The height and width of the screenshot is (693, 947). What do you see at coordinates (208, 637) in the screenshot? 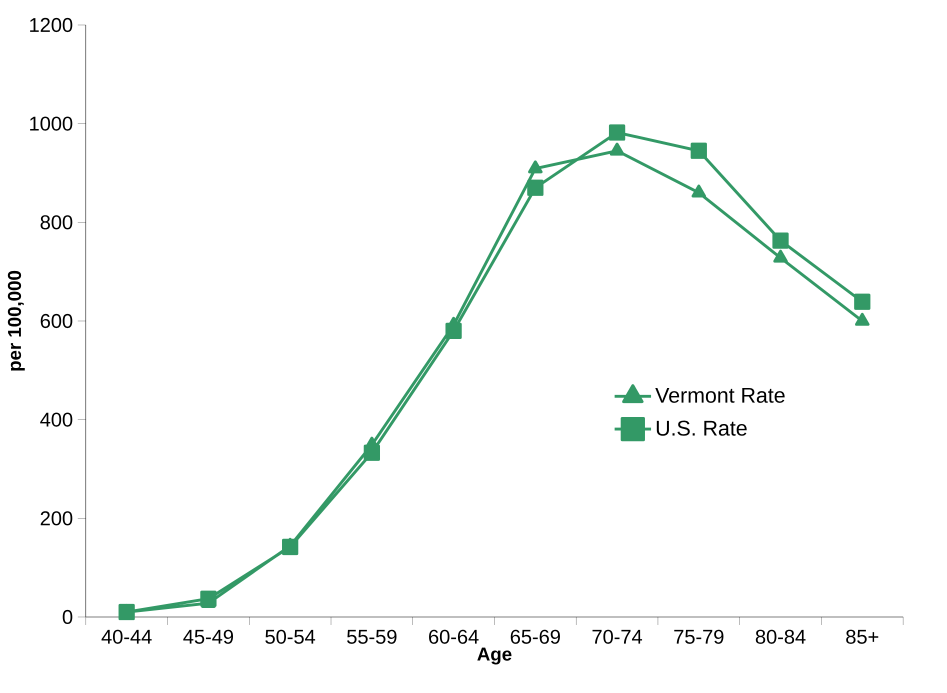
I see `x-tick-label: 45-49` at bounding box center [208, 637].